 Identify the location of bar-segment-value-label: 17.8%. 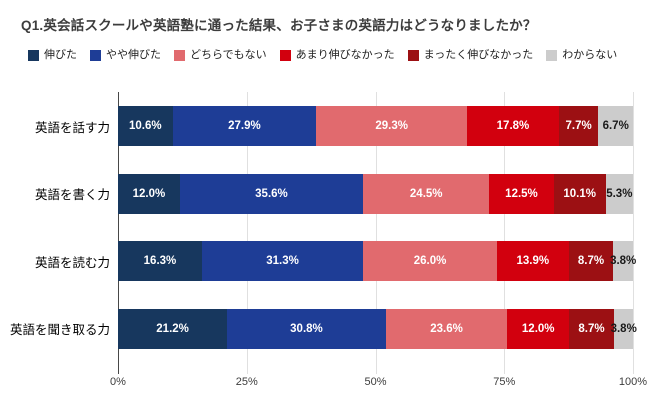
(513, 126).